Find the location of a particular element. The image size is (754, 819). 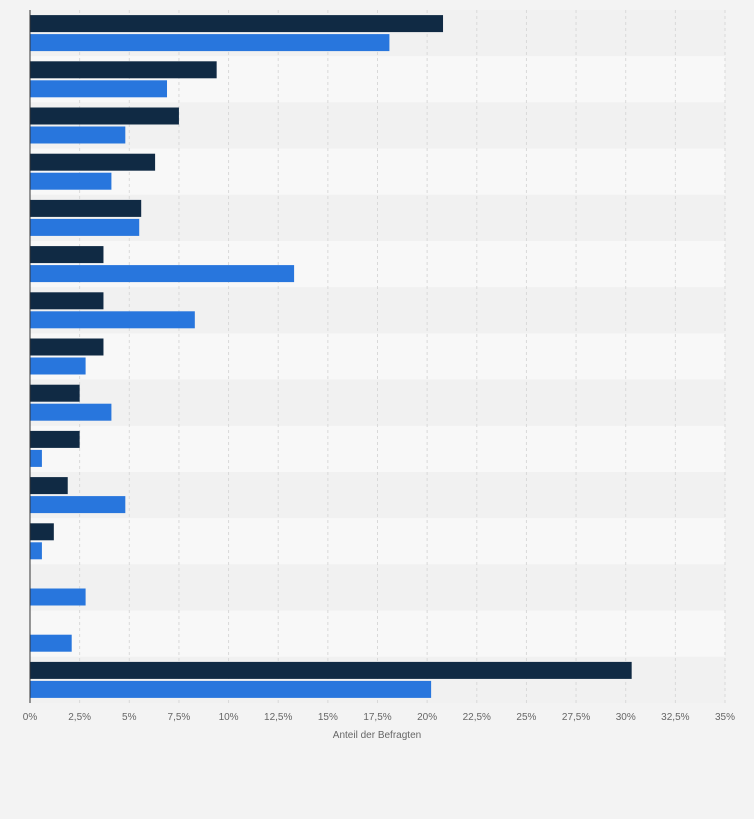

x-axis-title: Anteil der Befragten is located at coordinates (377, 735).